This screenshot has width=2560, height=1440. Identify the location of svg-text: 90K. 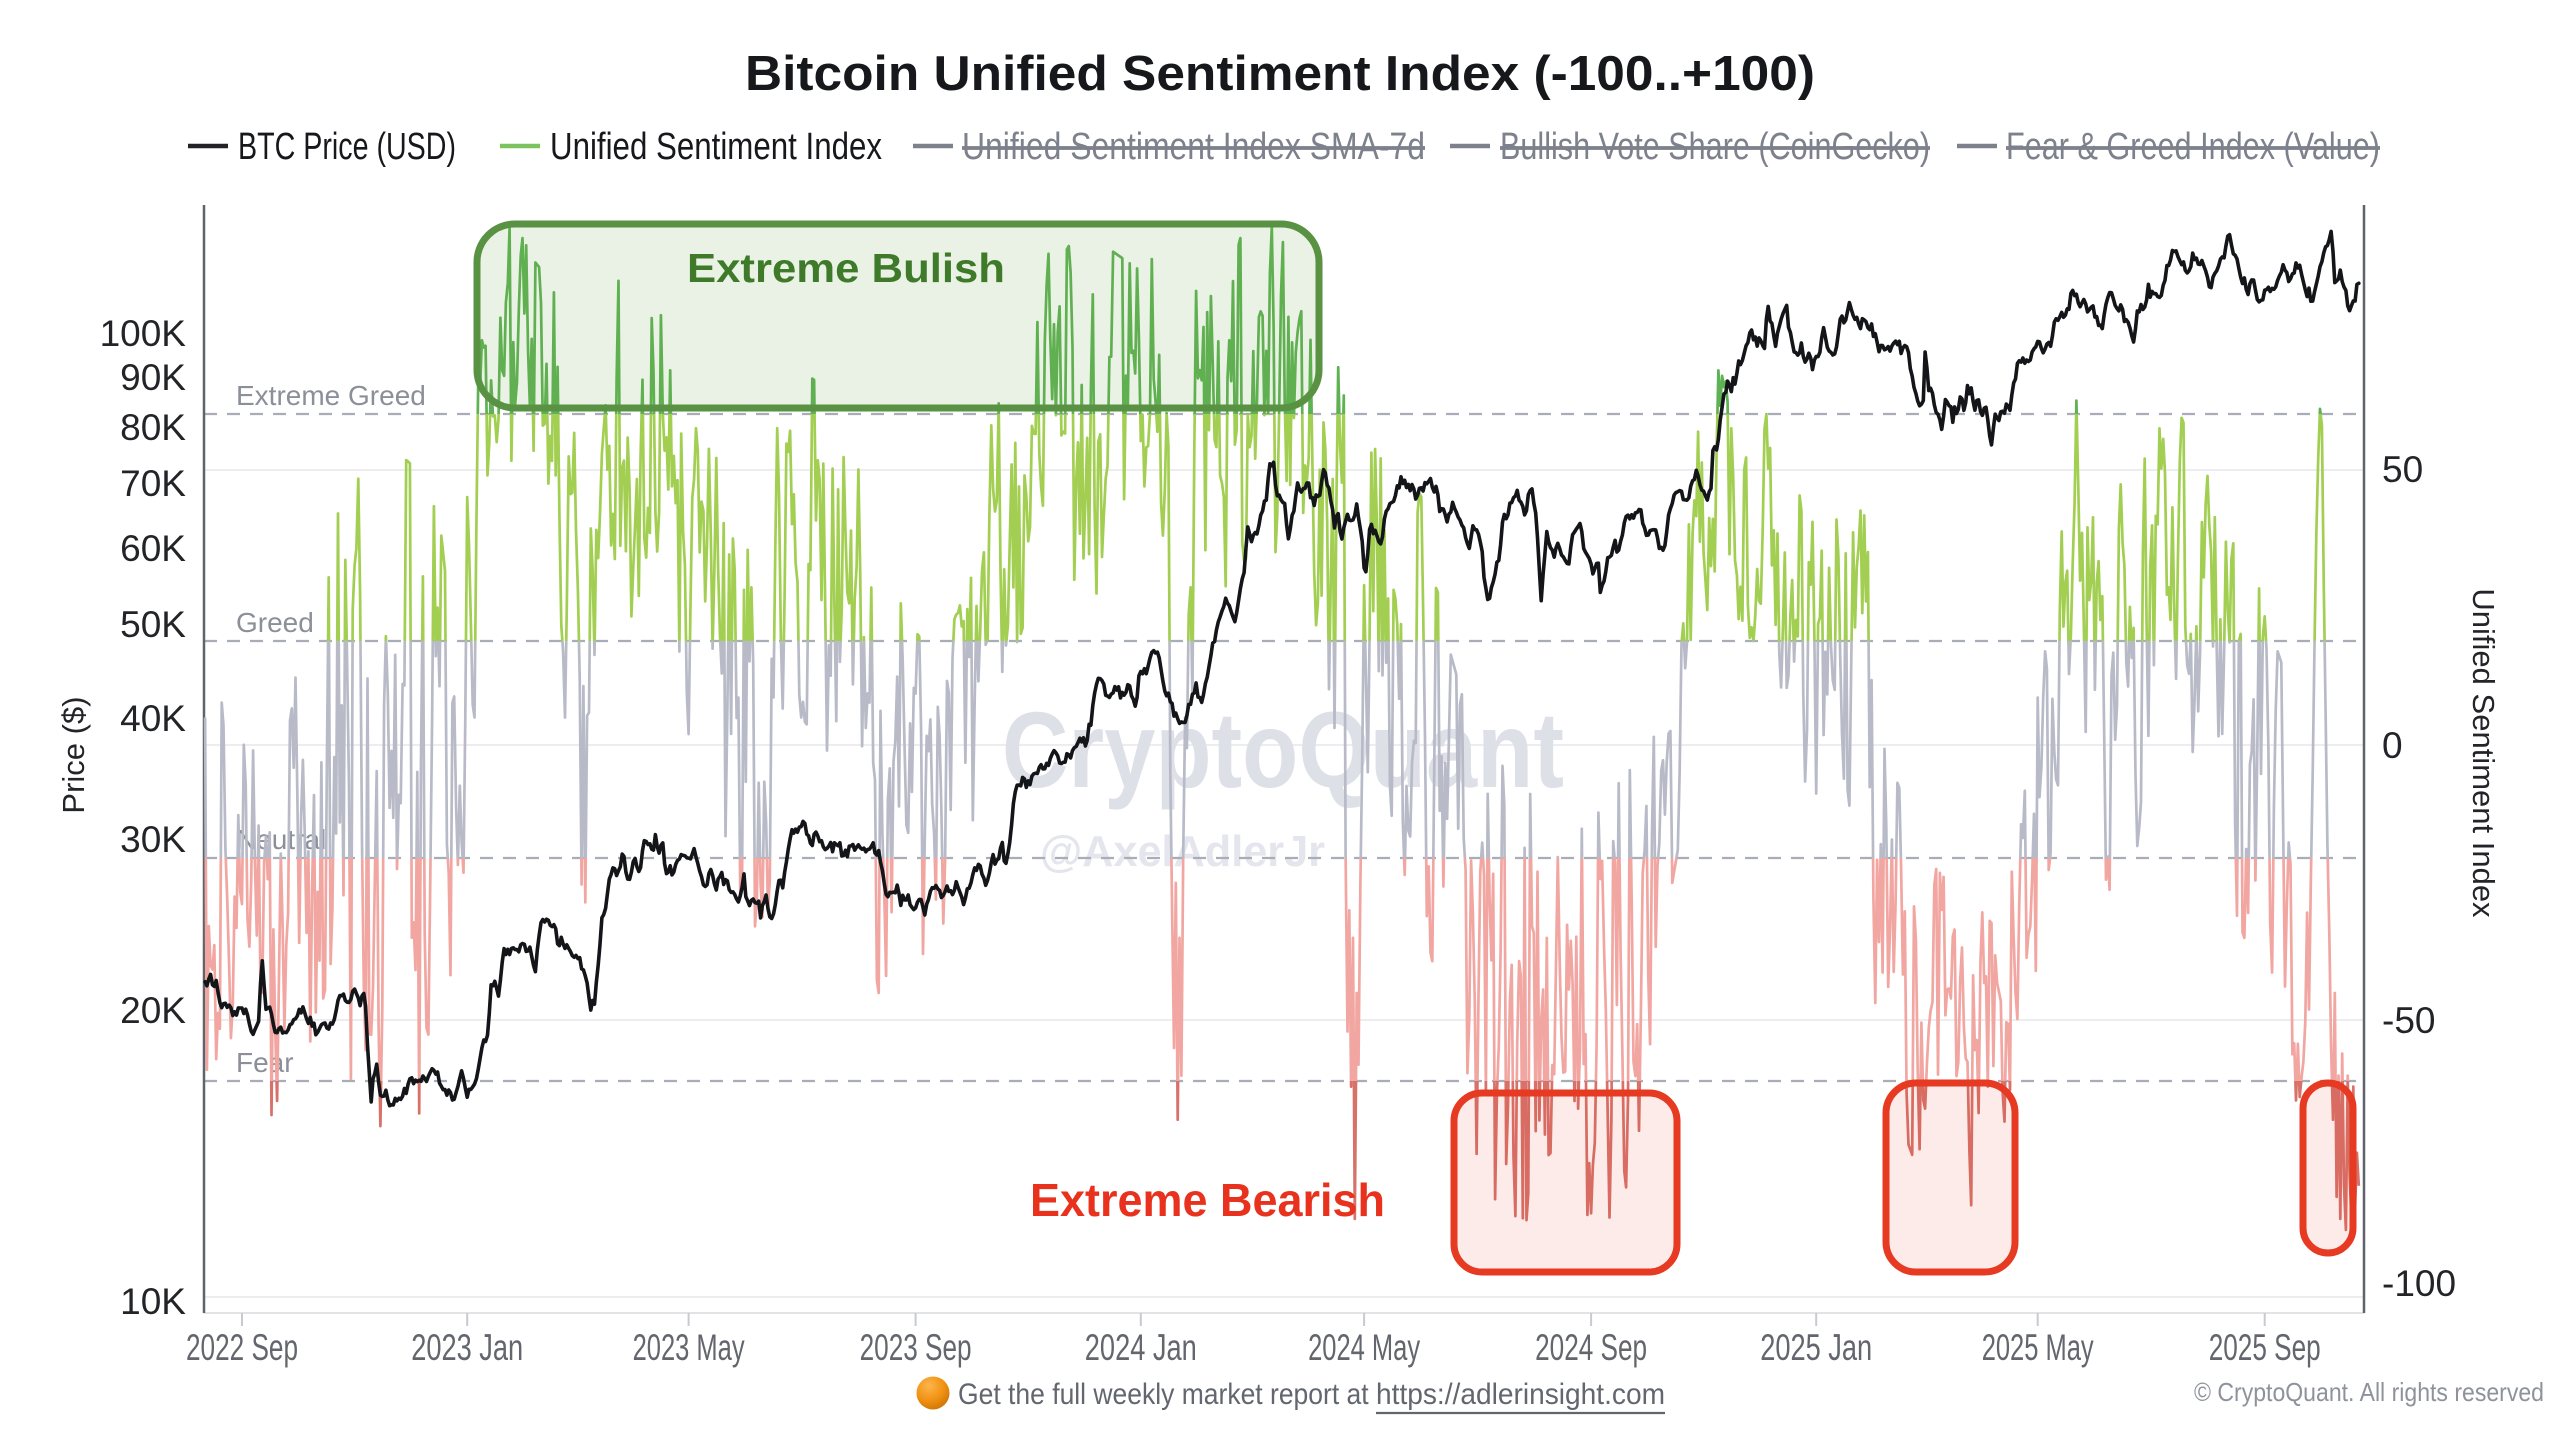
(153, 377).